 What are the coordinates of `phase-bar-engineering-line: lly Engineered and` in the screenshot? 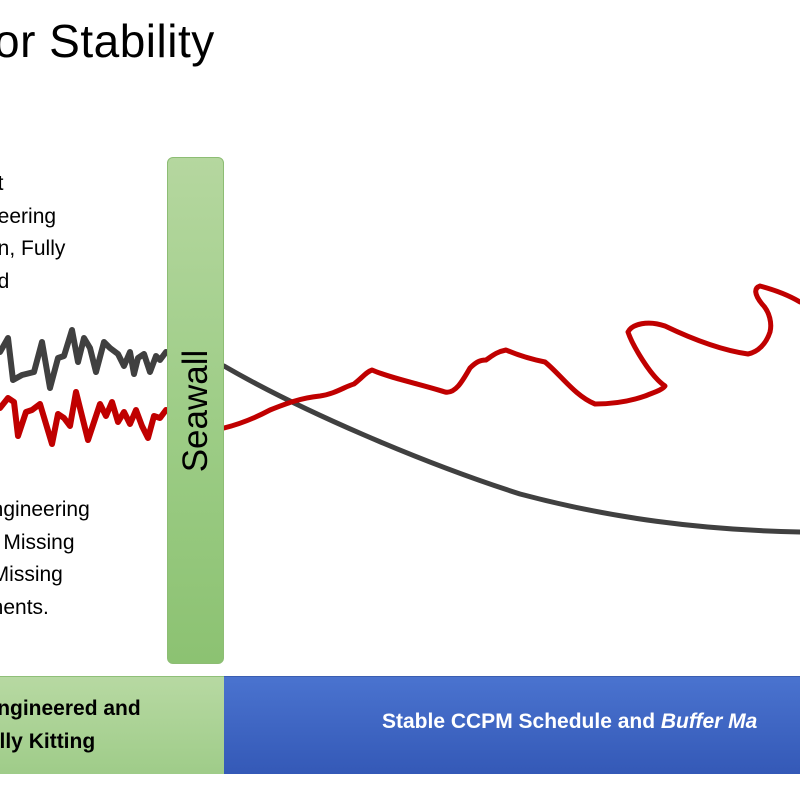 It's located at (70, 708).